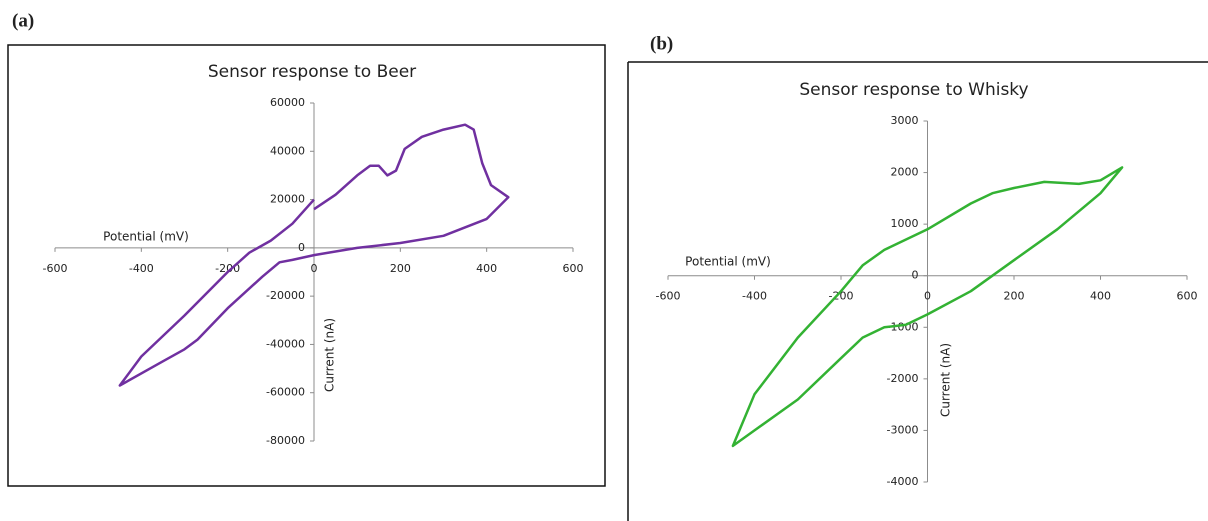 This screenshot has width=1208, height=521. What do you see at coordinates (903, 378) in the screenshot?
I see `y-tick-label: -2000` at bounding box center [903, 378].